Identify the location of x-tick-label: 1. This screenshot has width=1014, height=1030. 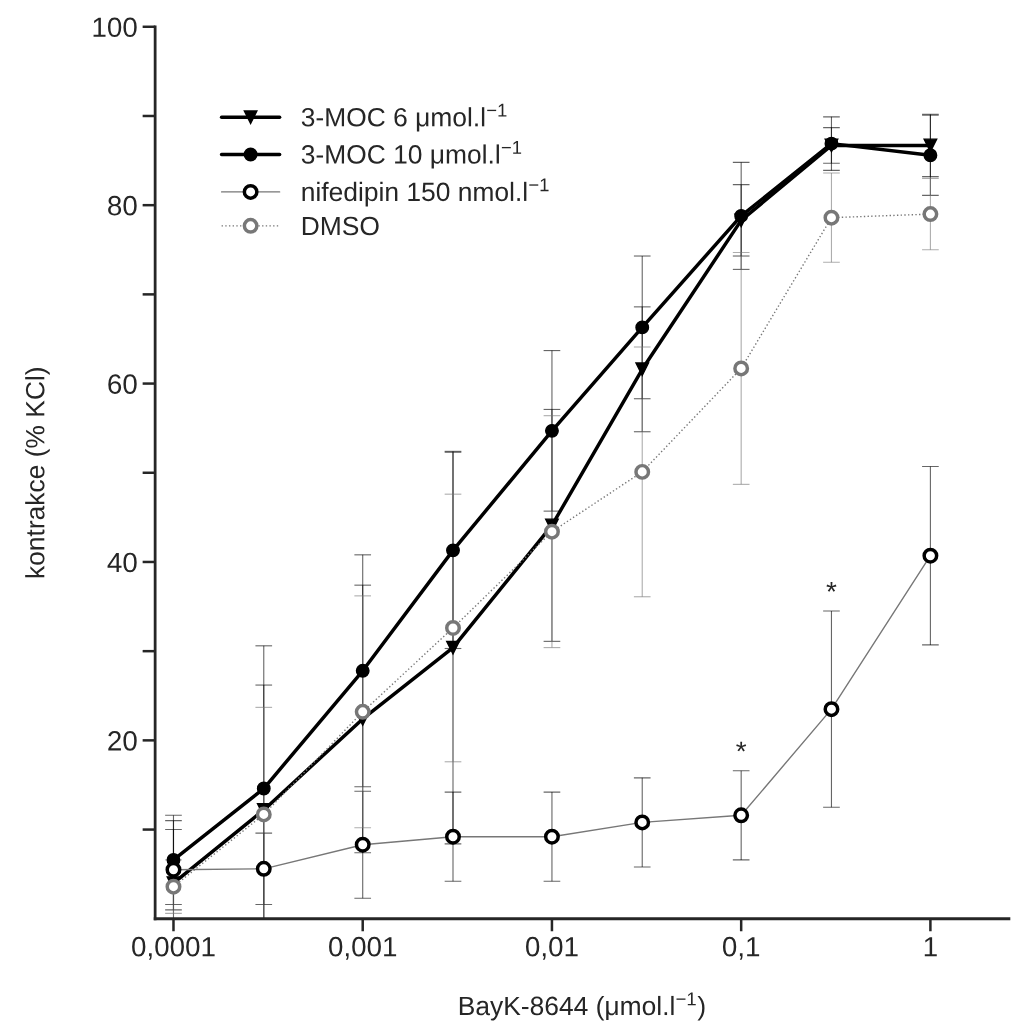
(930, 947).